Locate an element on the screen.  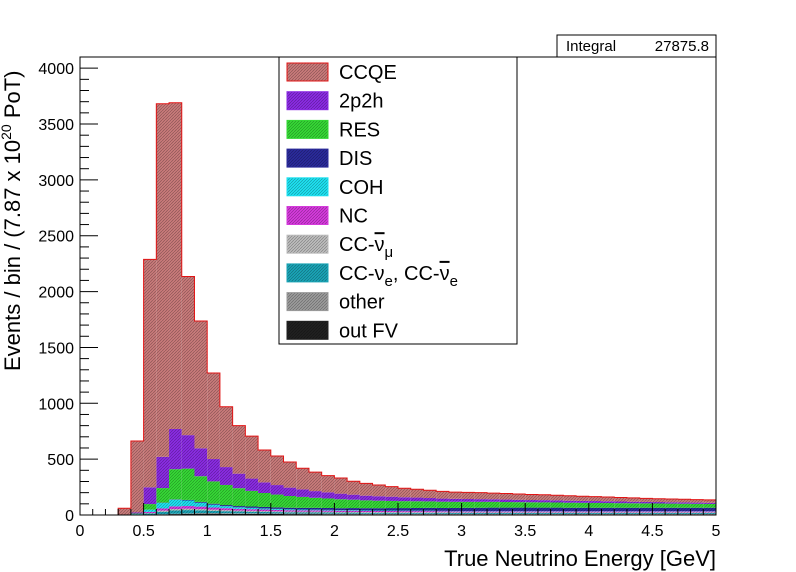
legend-label: COH is located at coordinates (361, 188).